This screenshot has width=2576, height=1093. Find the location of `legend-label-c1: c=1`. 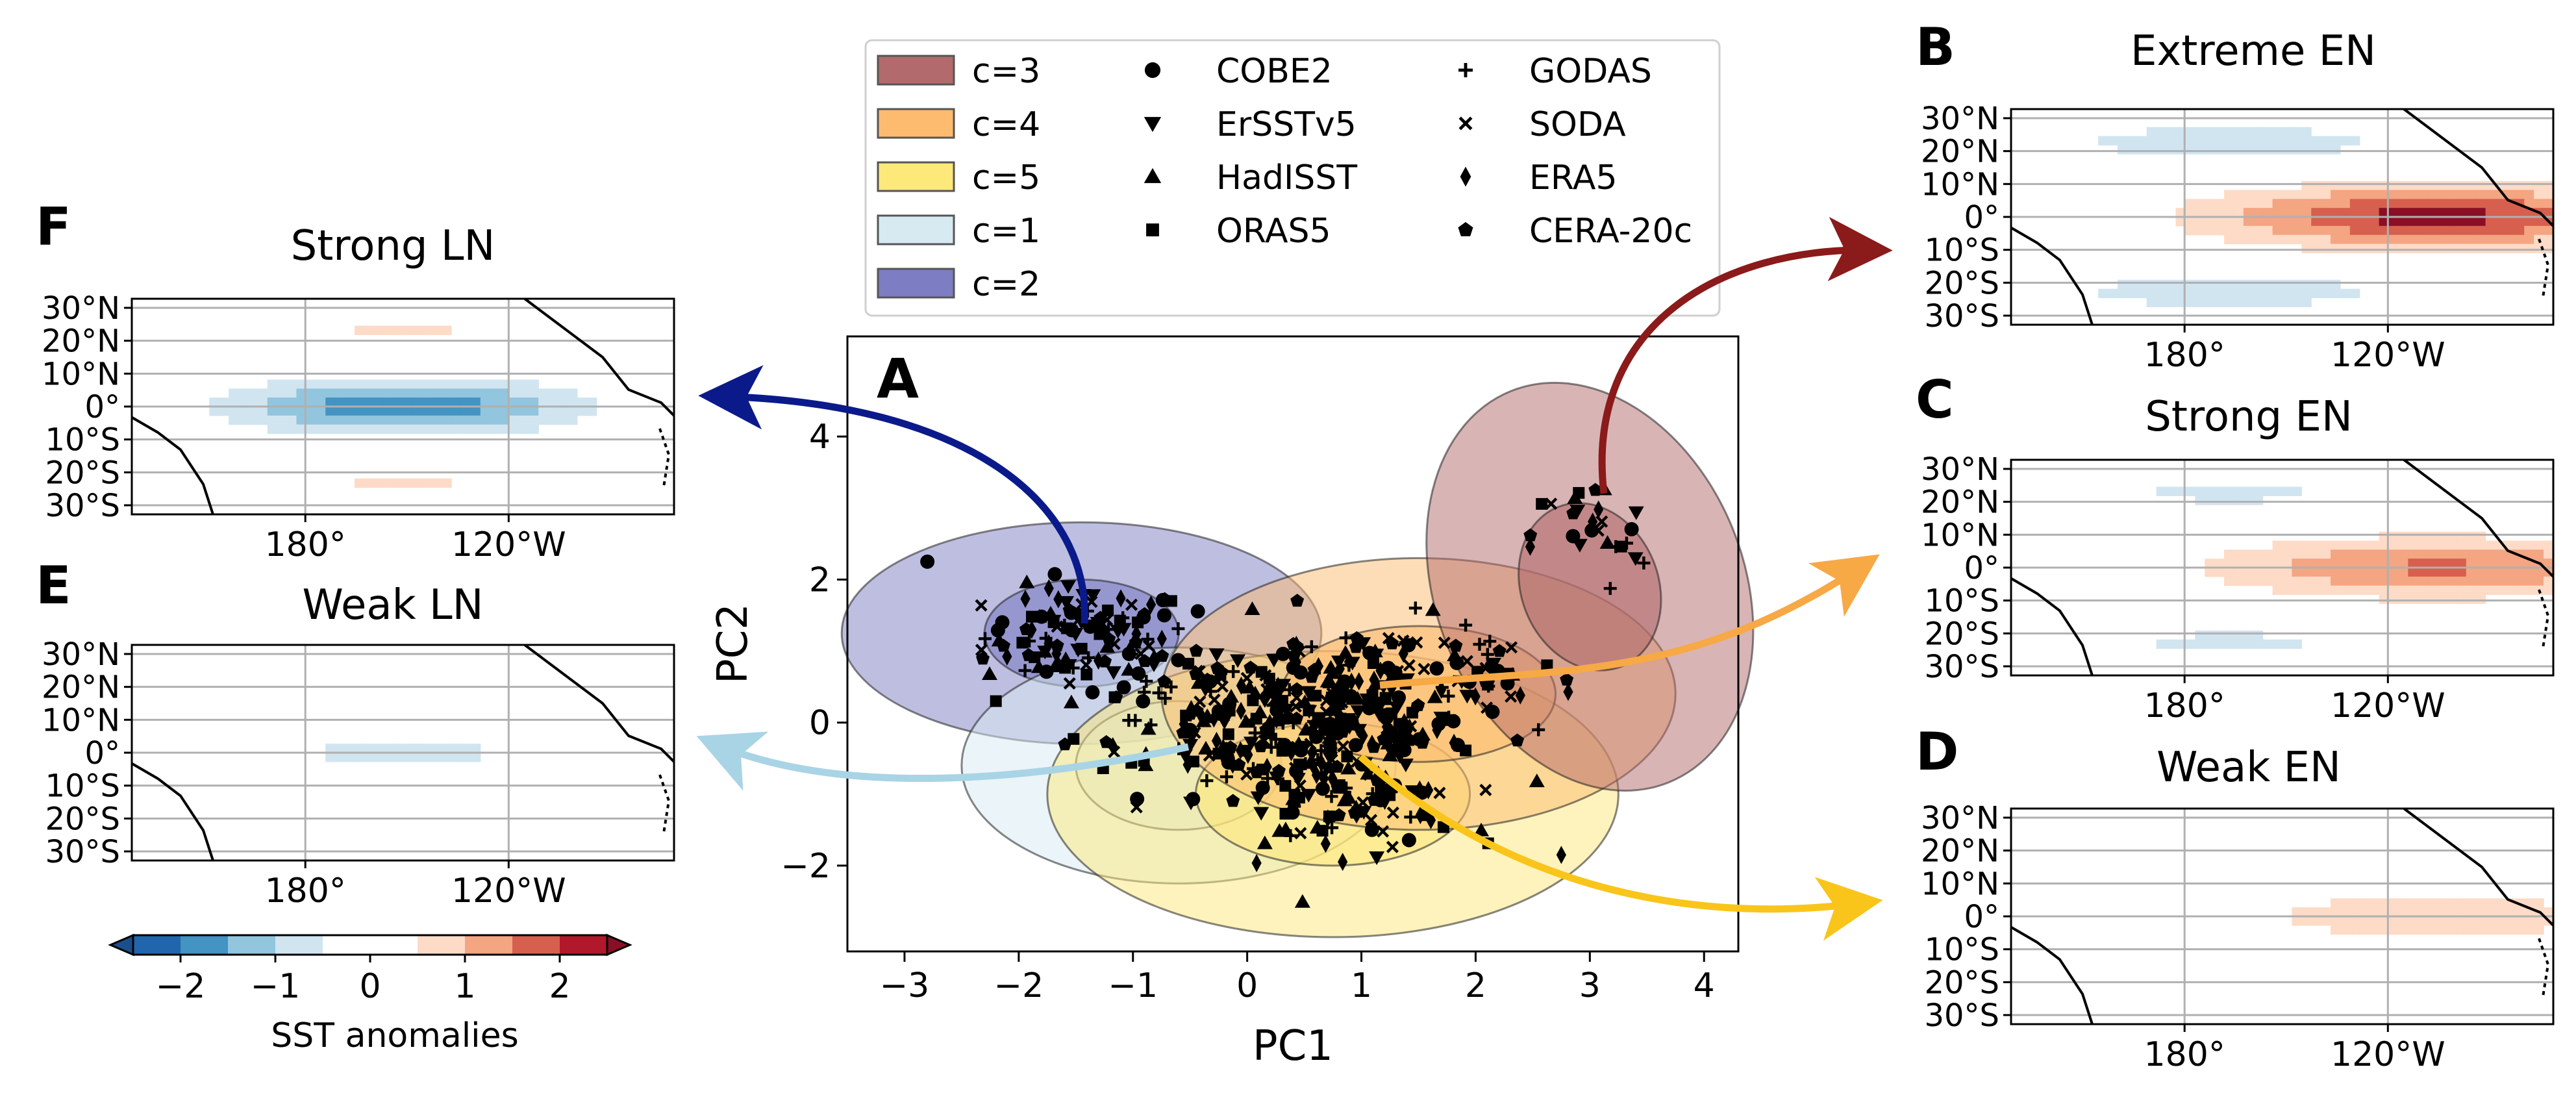

legend-label-c1: c=1 is located at coordinates (1006, 232).